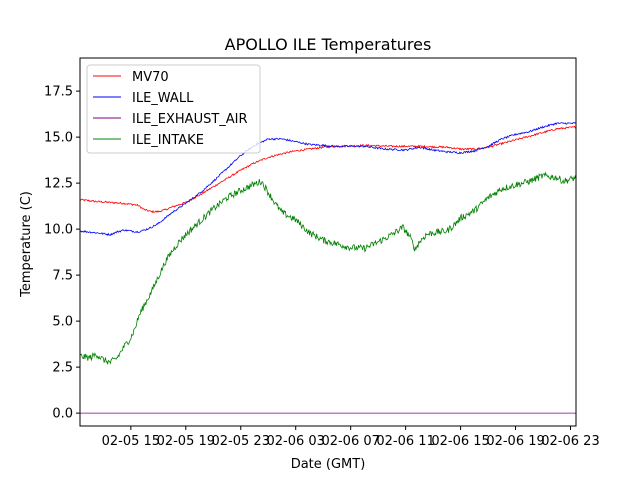  Describe the element at coordinates (241, 441) in the screenshot. I see `x-tick-label: 02-05 23` at that location.